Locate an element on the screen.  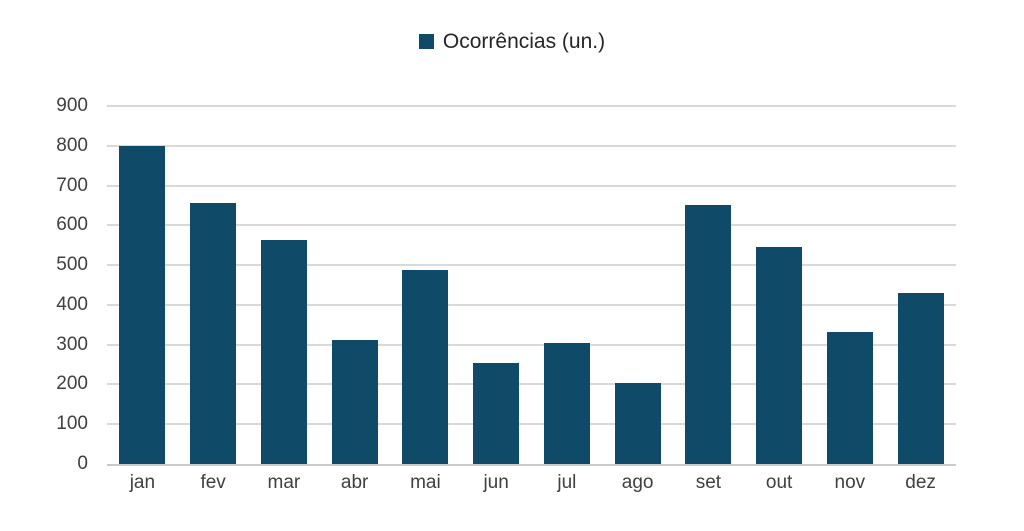
x-axis: jan fev mar abr mai jun jul ago set out nov dez is located at coordinates (531, 483).